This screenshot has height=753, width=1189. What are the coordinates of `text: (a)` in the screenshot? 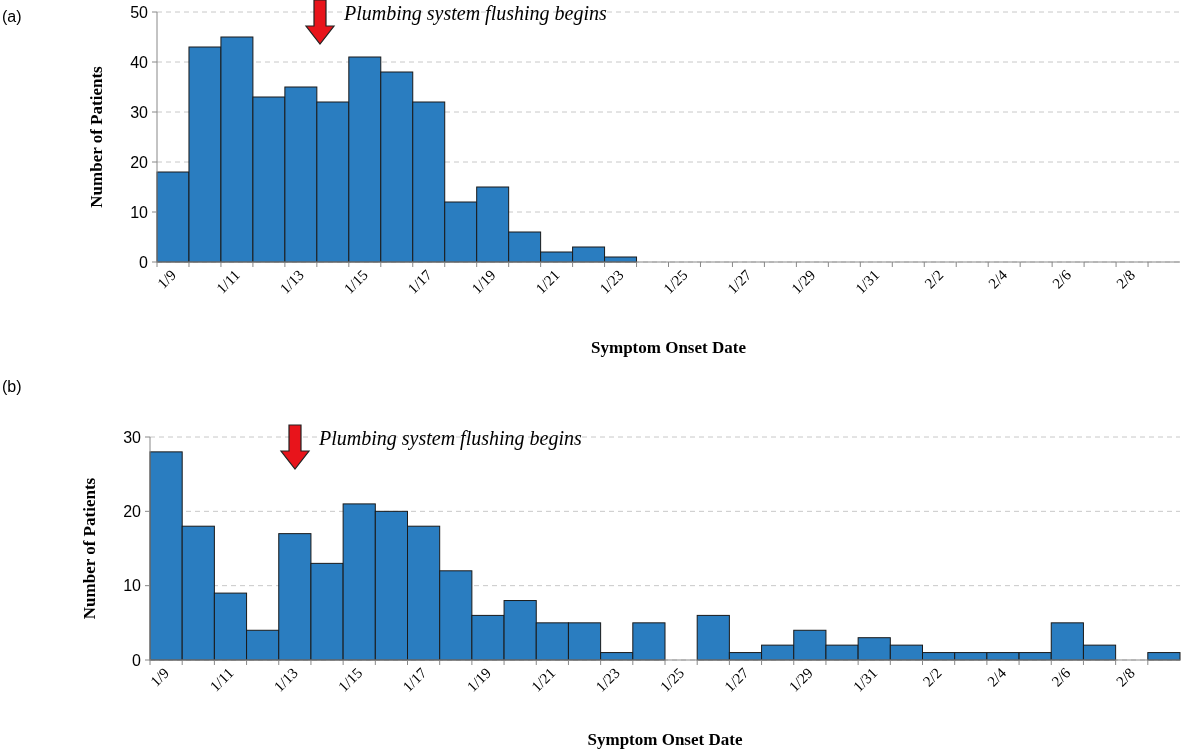 It's located at (12, 16).